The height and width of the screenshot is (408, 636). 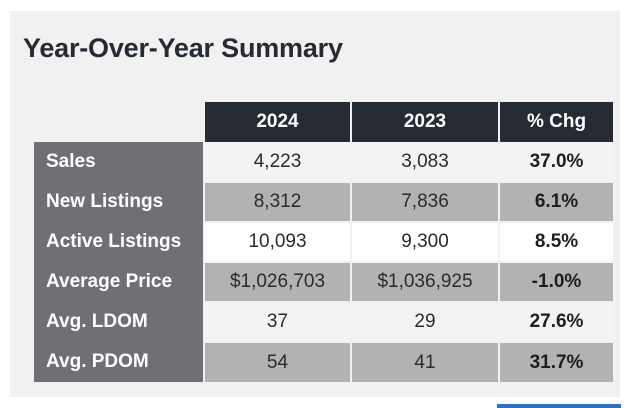 What do you see at coordinates (424, 241) in the screenshot?
I see `cell-2023: 9,300` at bounding box center [424, 241].